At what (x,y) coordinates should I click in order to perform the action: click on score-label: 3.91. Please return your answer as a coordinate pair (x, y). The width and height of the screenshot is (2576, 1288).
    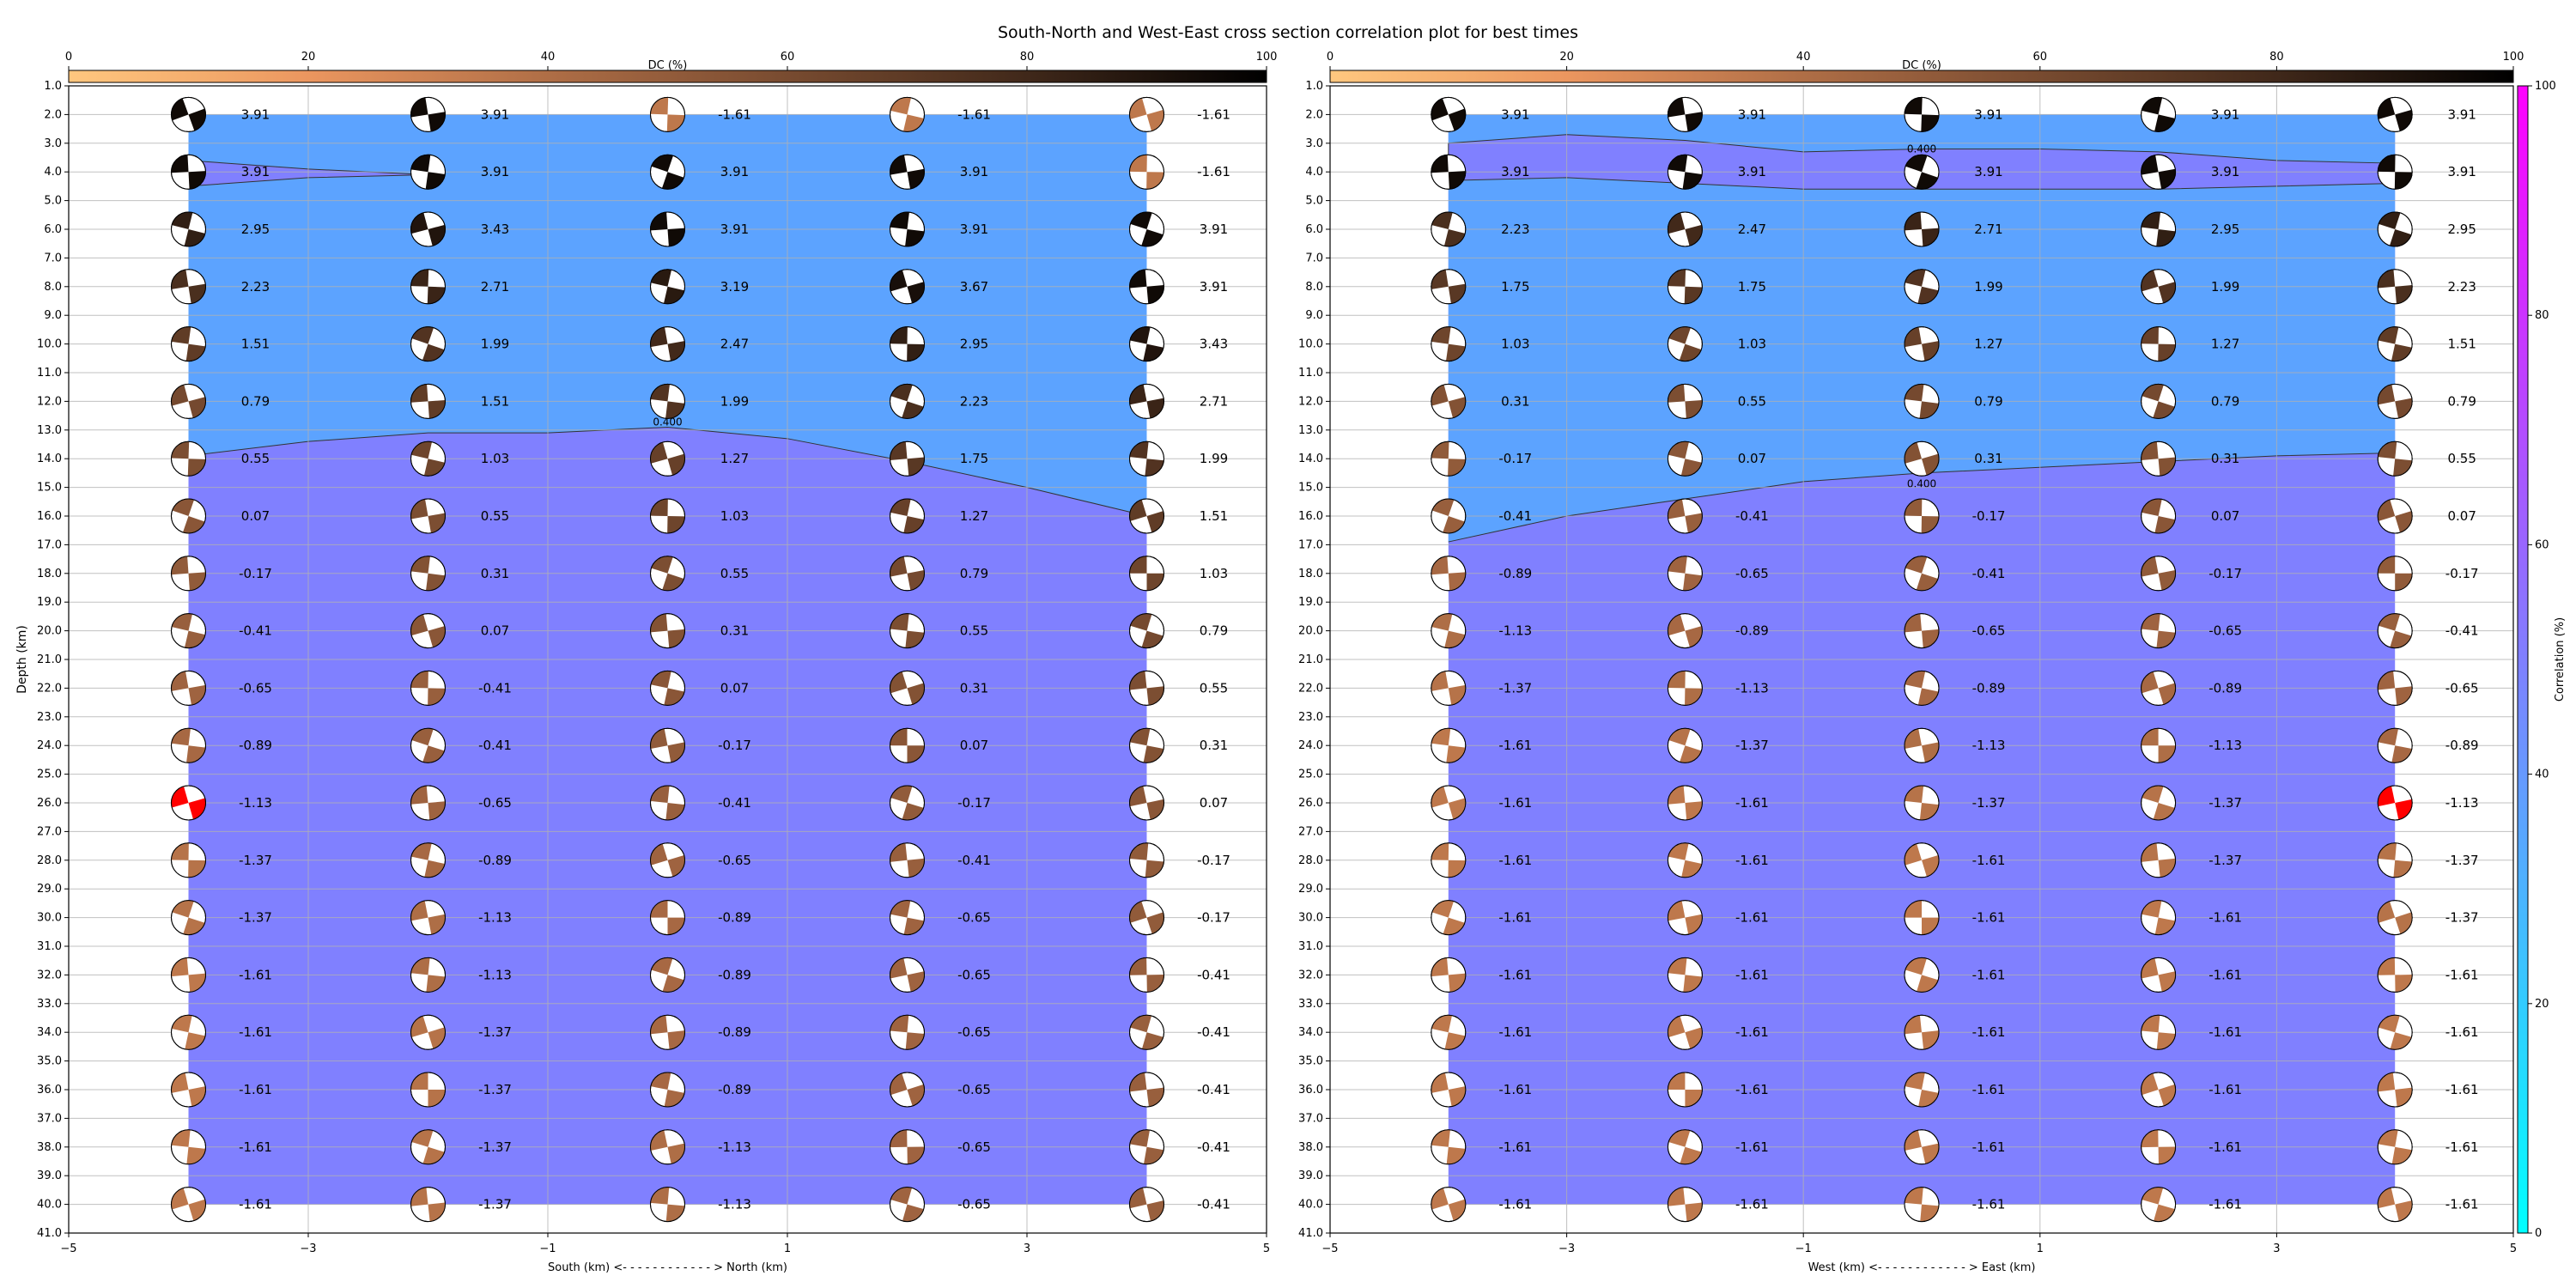
    Looking at the image, I should click on (2462, 114).